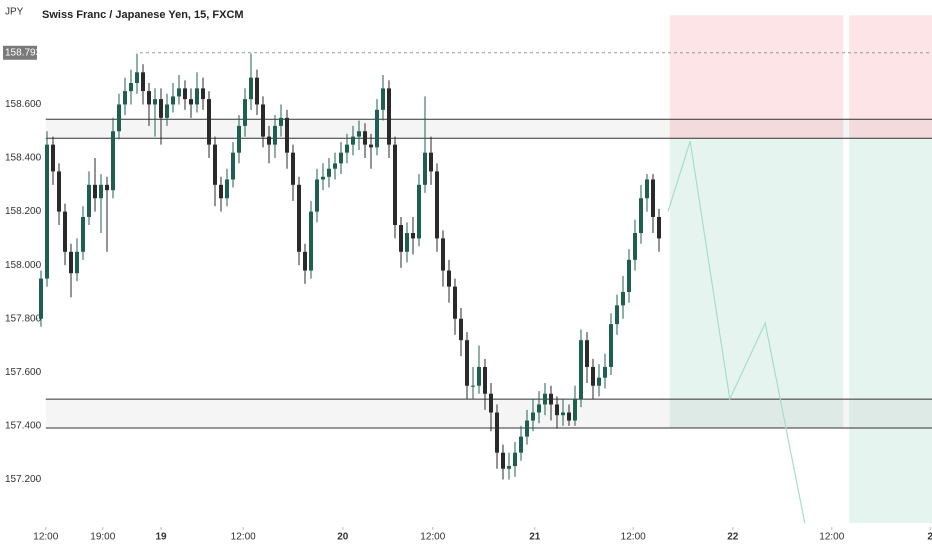  Describe the element at coordinates (733, 537) in the screenshot. I see `x-tick-label: 22` at that location.